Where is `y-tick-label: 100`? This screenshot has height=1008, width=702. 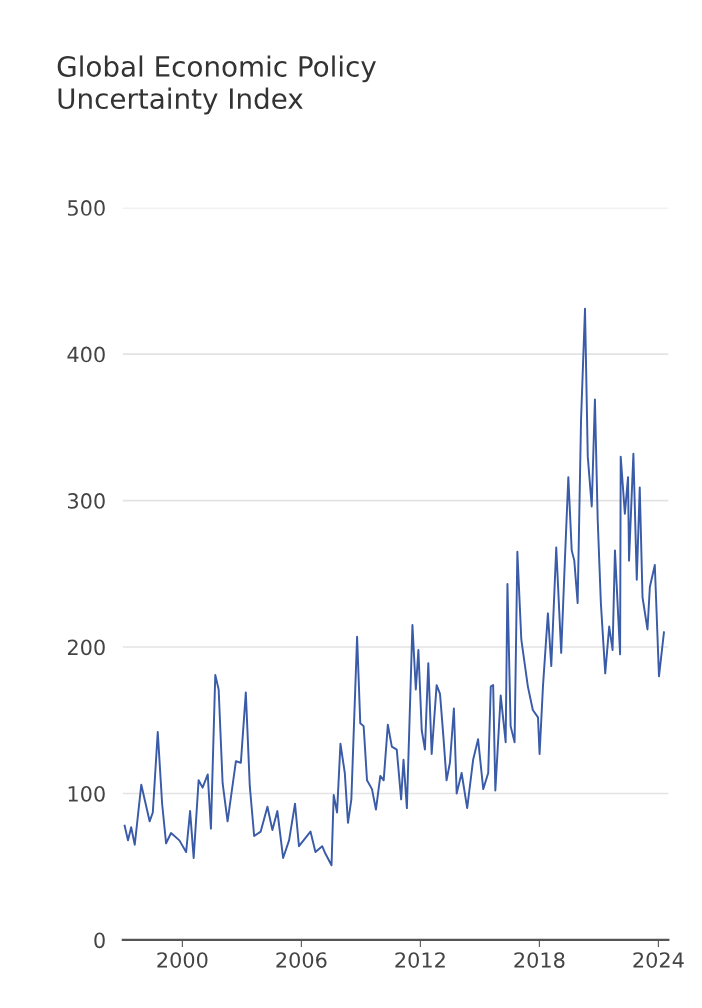
y-tick-label: 100 is located at coordinates (86, 793).